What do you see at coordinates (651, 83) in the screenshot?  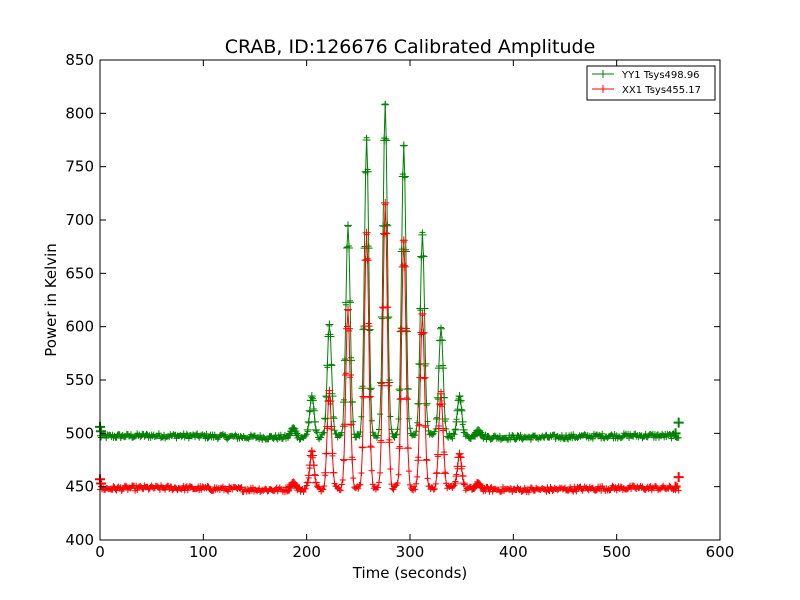 I see `legend-box` at bounding box center [651, 83].